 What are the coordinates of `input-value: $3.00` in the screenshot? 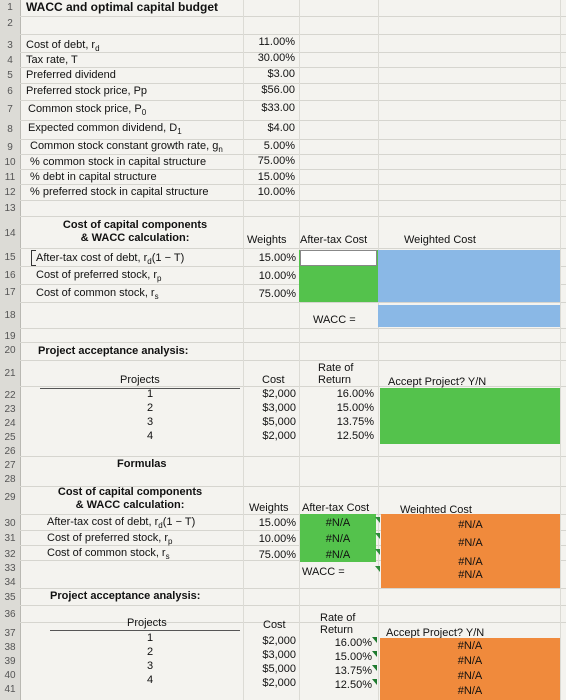 It's located at (281, 74).